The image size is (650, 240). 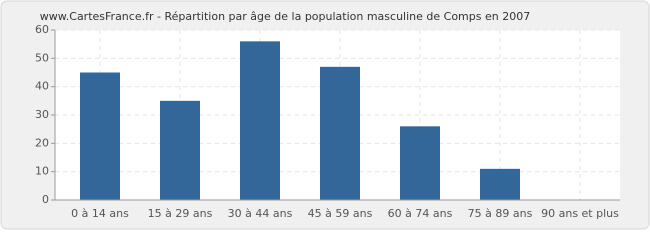 I want to click on y-tick-label: 0, so click(x=45, y=199).